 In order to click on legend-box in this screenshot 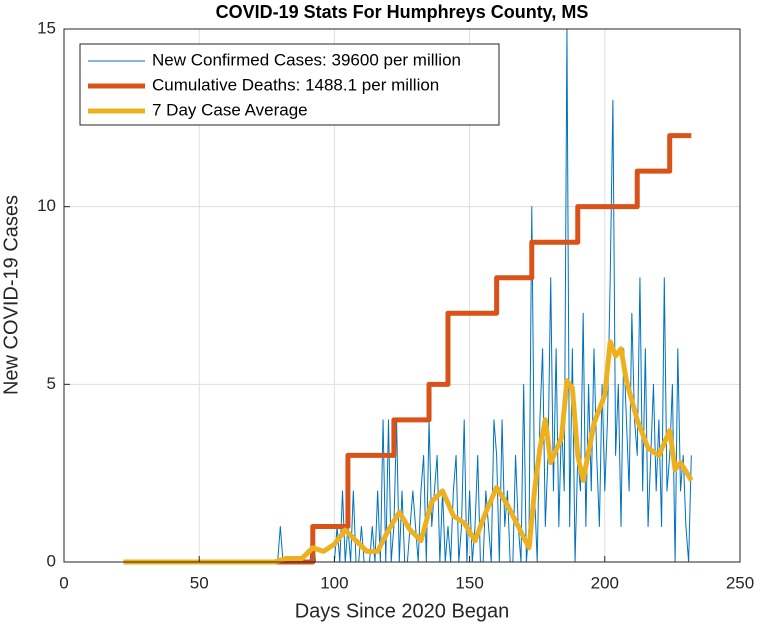, I will do `click(289, 84)`.